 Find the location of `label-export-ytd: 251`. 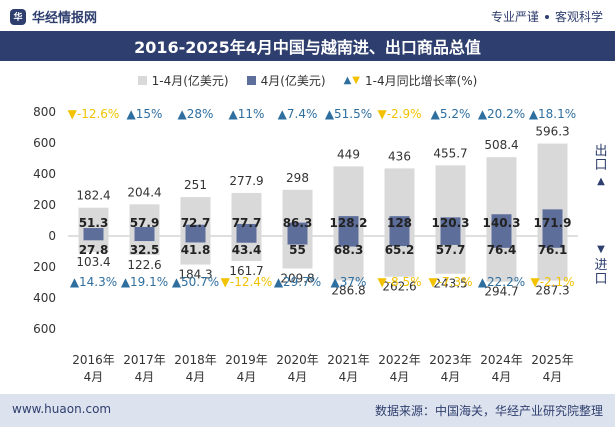

label-export-ytd: 251 is located at coordinates (195, 185).